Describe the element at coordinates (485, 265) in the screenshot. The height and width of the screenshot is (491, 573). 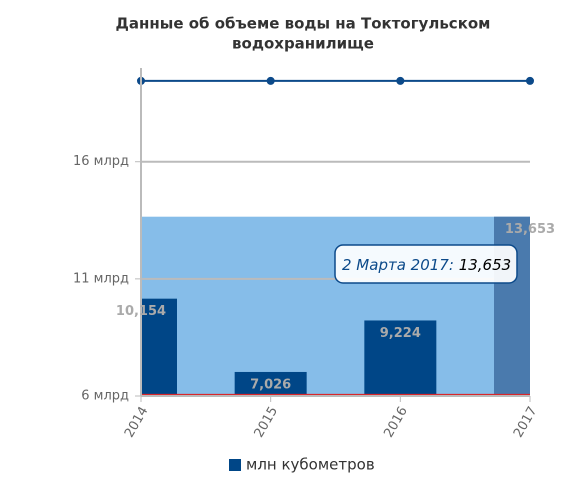
I see `tooltip-value: 13,653` at that location.